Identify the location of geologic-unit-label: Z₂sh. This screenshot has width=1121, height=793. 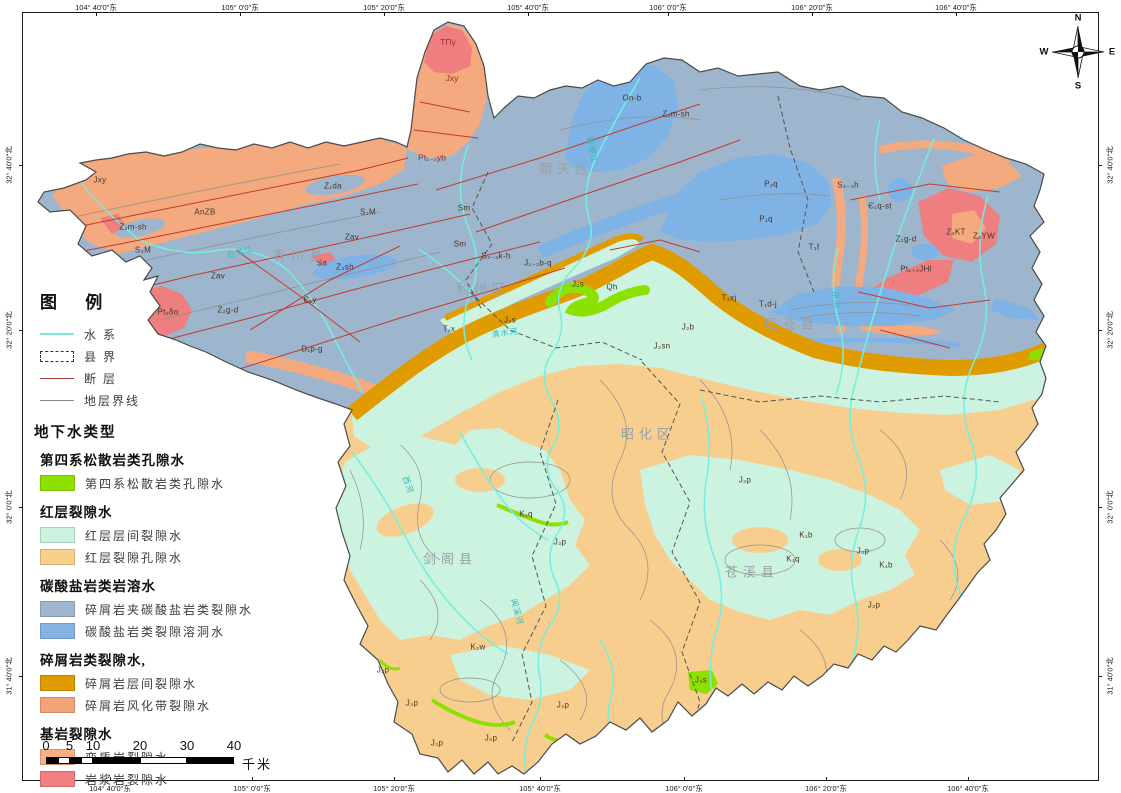
(345, 267).